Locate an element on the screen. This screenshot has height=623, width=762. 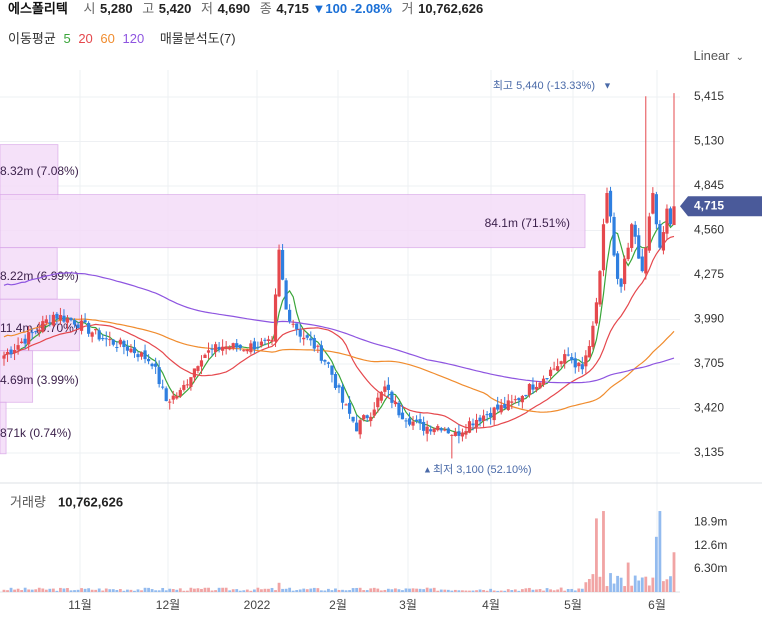
moving-average-legend: 이동평균 5 20 60 120 매물분석도(7) is located at coordinates (124, 39).